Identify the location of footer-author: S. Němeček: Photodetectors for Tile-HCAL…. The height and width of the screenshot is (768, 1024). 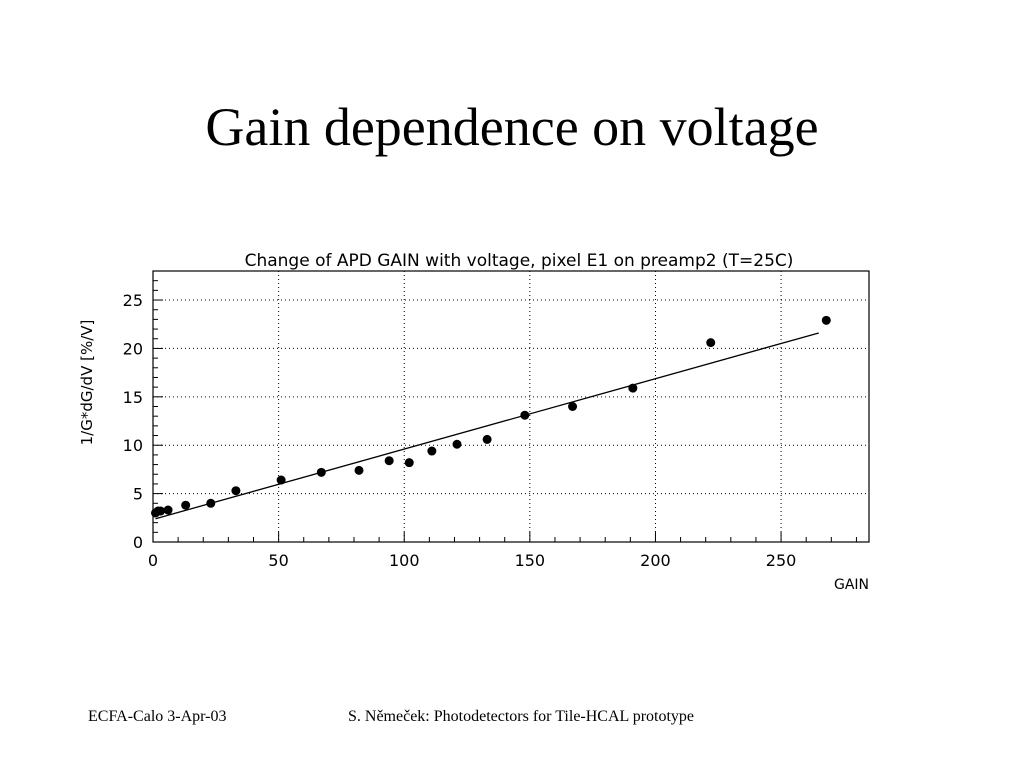
(521, 716).